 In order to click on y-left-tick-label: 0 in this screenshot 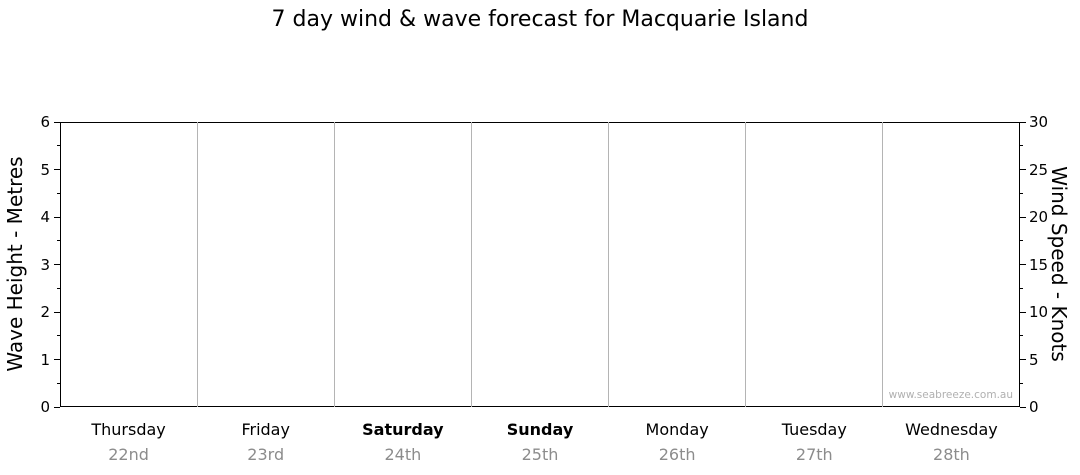, I will do `click(45, 407)`.